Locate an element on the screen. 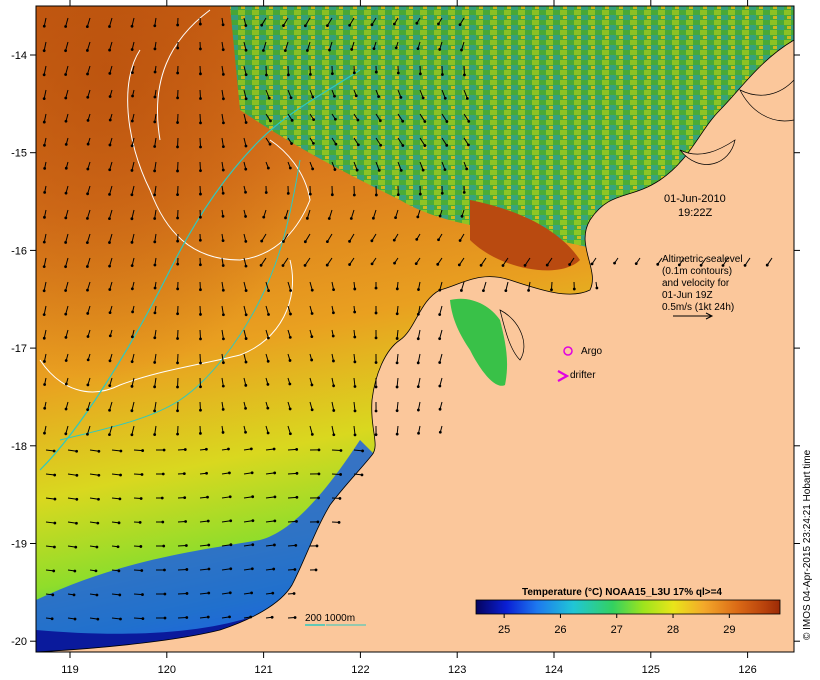 The image size is (820, 680). y-tick-label: -18 is located at coordinates (19, 447).